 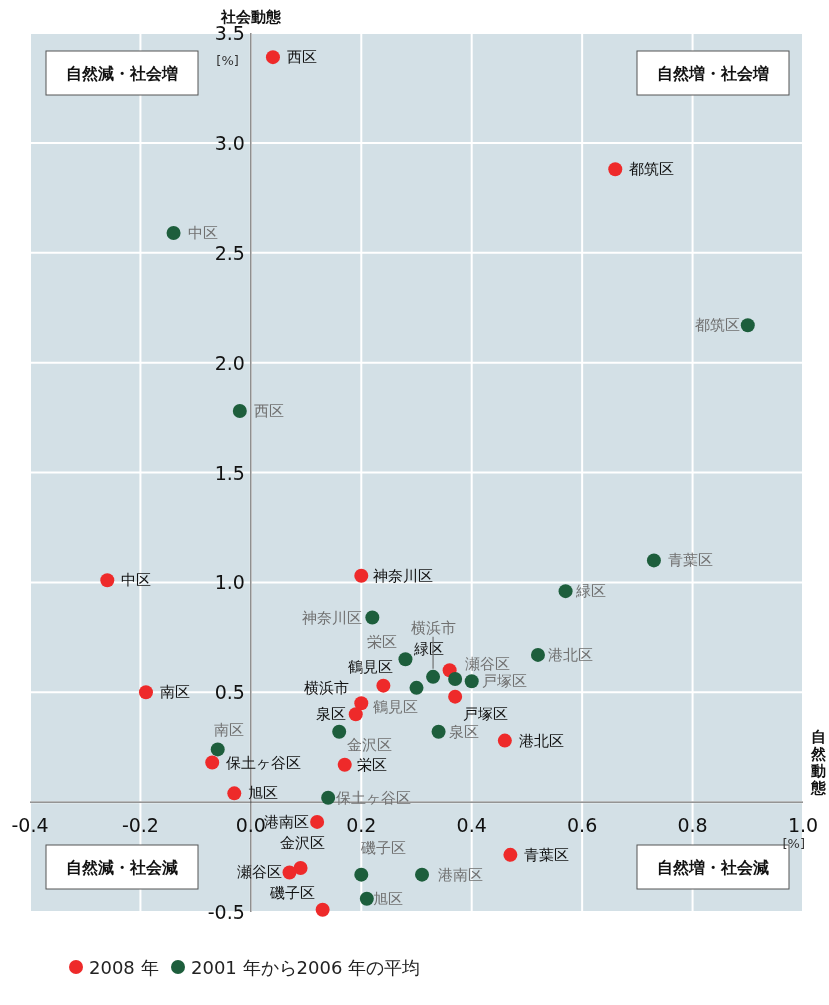 What do you see at coordinates (471, 825) in the screenshot?
I see `x-tick-label: 0.4` at bounding box center [471, 825].